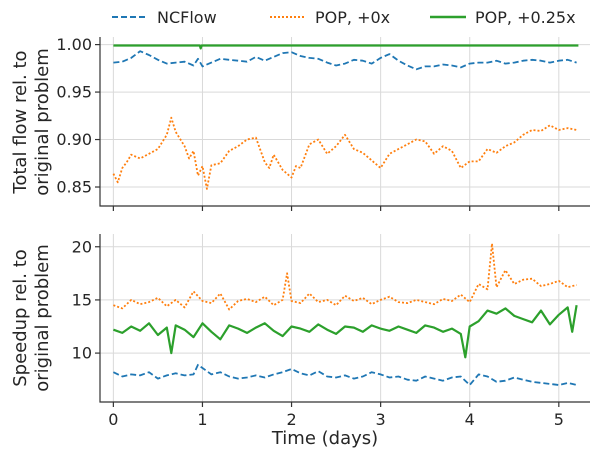 The height and width of the screenshot is (452, 600). I want to click on ytick-label: 10, so click(82, 353).